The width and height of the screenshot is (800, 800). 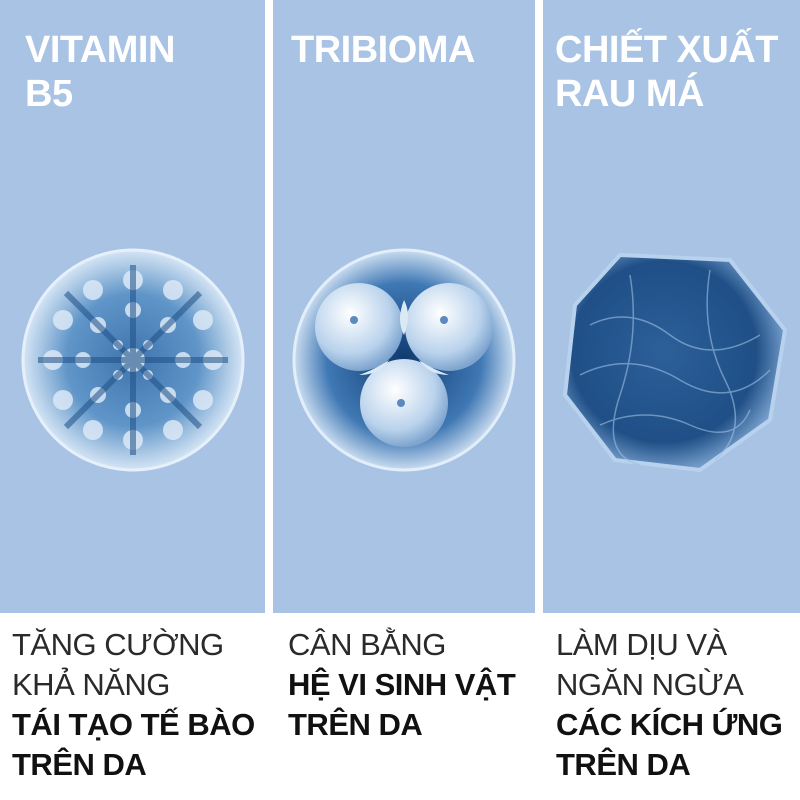 What do you see at coordinates (404, 360) in the screenshot?
I see `tribioma-cell-image` at bounding box center [404, 360].